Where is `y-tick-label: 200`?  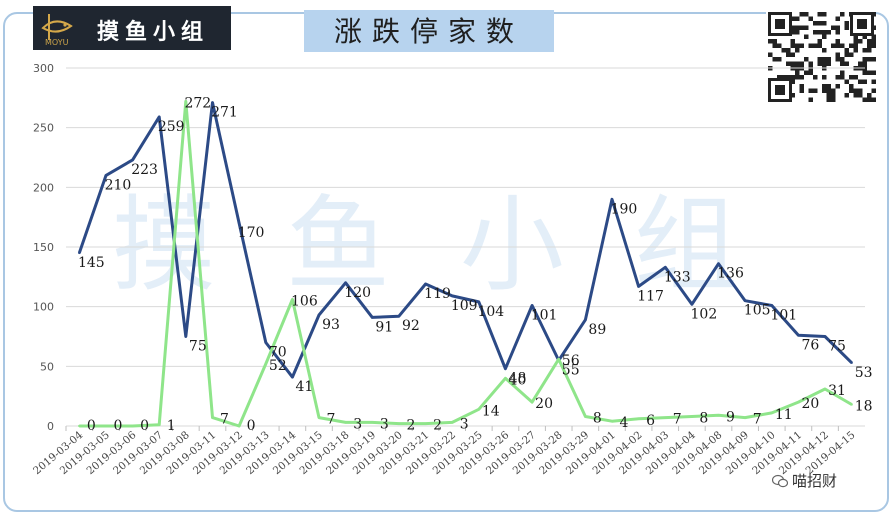
y-tick-label: 200 is located at coordinates (43, 187).